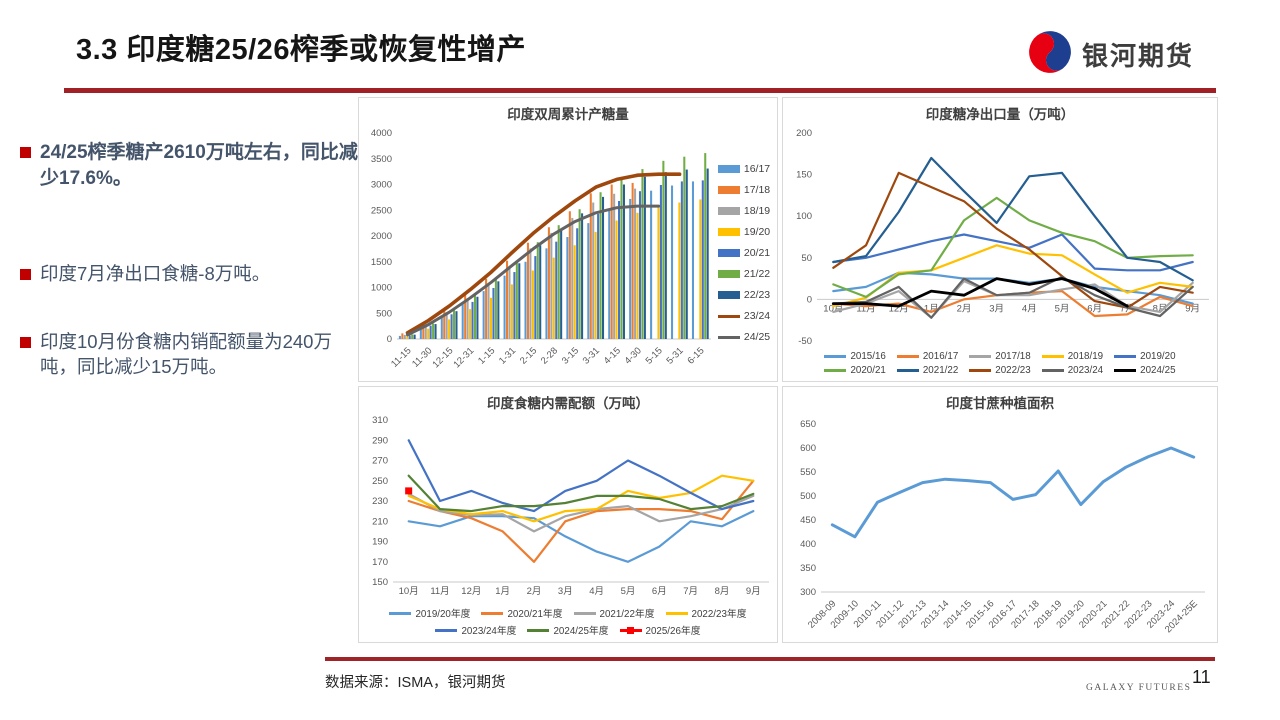 The image size is (1280, 720). What do you see at coordinates (808, 544) in the screenshot?
I see `svg-text: 400` at bounding box center [808, 544].